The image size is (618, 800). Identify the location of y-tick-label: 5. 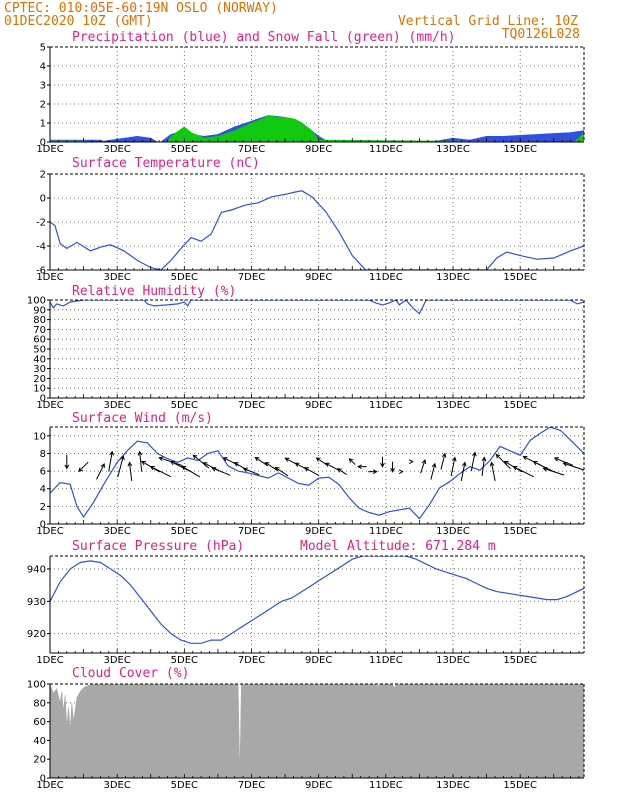
(43, 48).